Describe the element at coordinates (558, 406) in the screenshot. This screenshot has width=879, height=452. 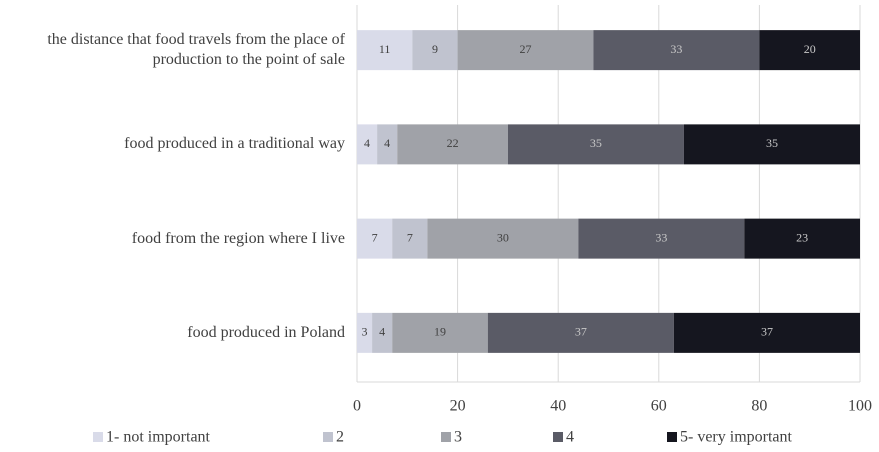
I see `x-tick-label: 40` at that location.